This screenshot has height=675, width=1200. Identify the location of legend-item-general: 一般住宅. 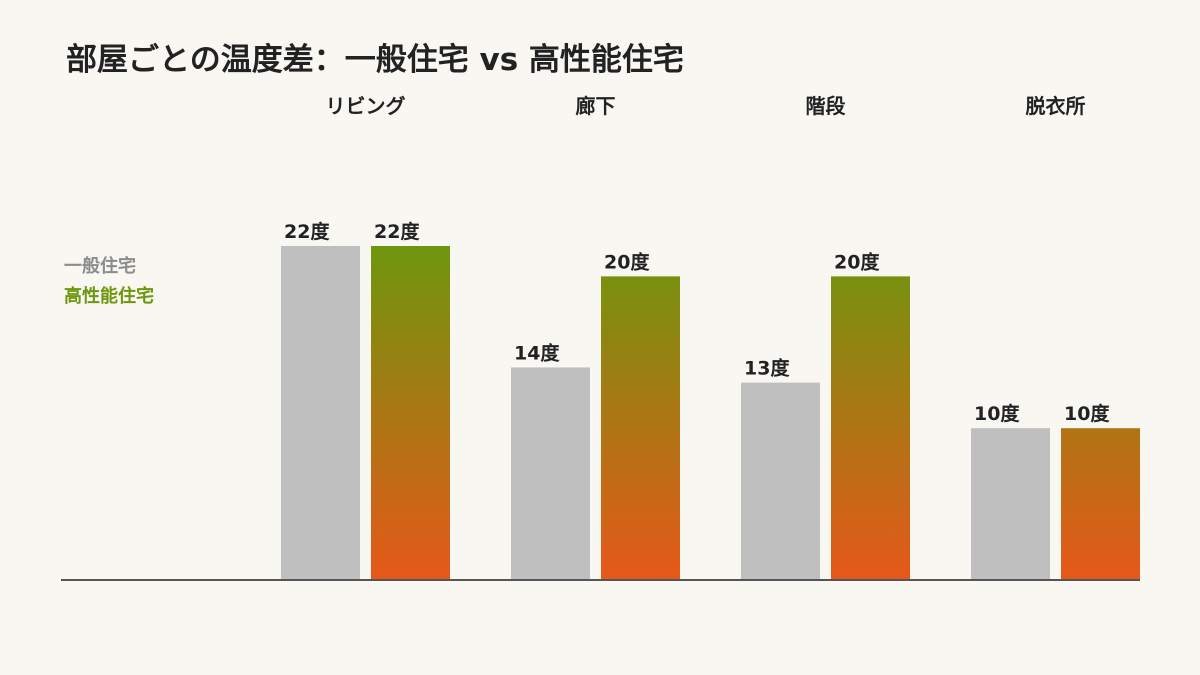
(100, 266).